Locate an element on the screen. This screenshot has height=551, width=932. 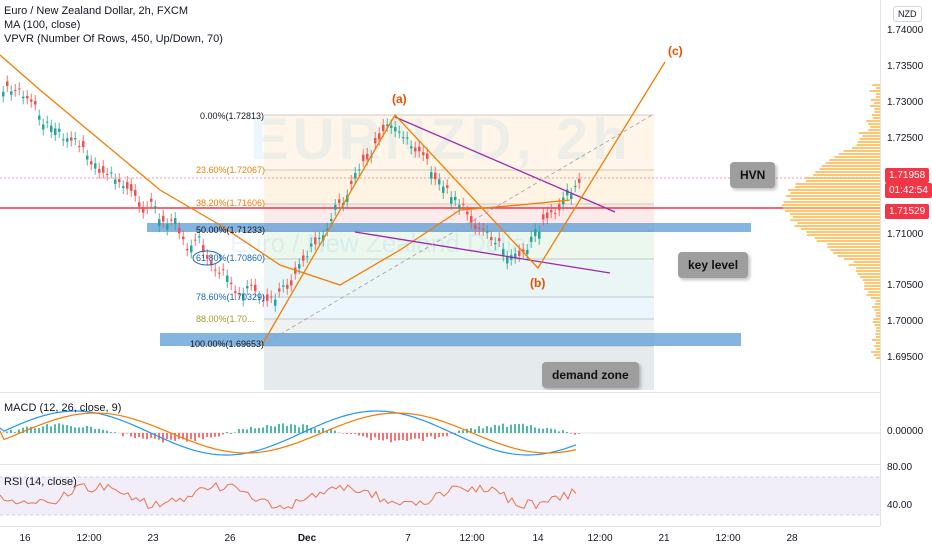
price-tick: 1.71000 is located at coordinates (905, 234).